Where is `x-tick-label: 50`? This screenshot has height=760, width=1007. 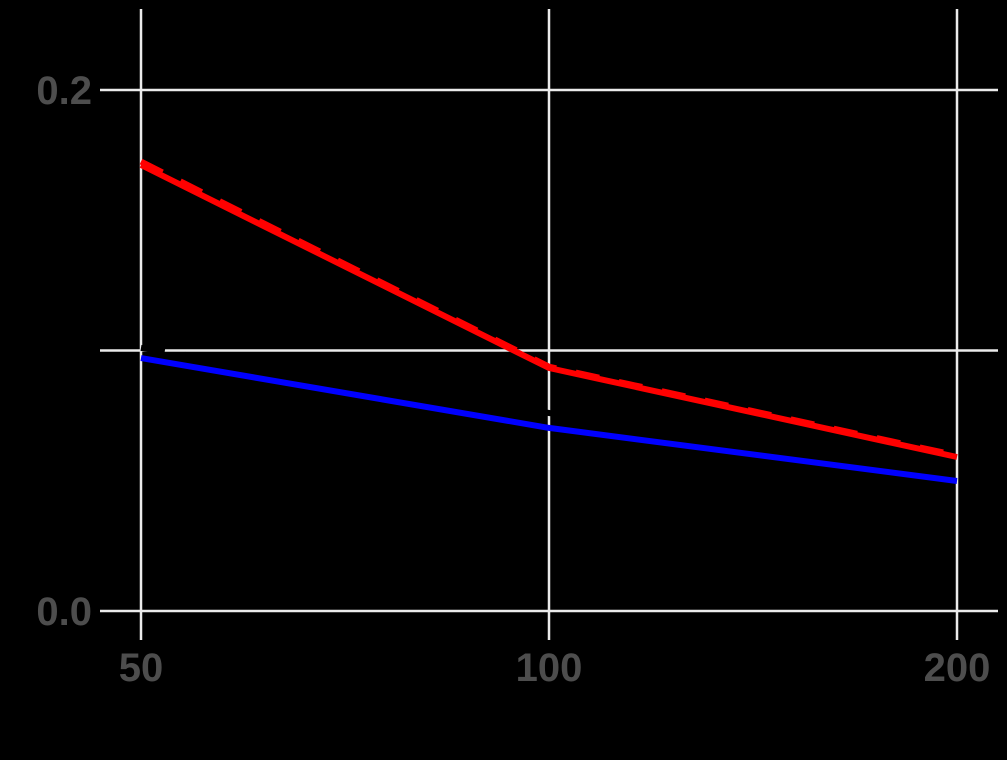
x-tick-label: 50 is located at coordinates (141, 668).